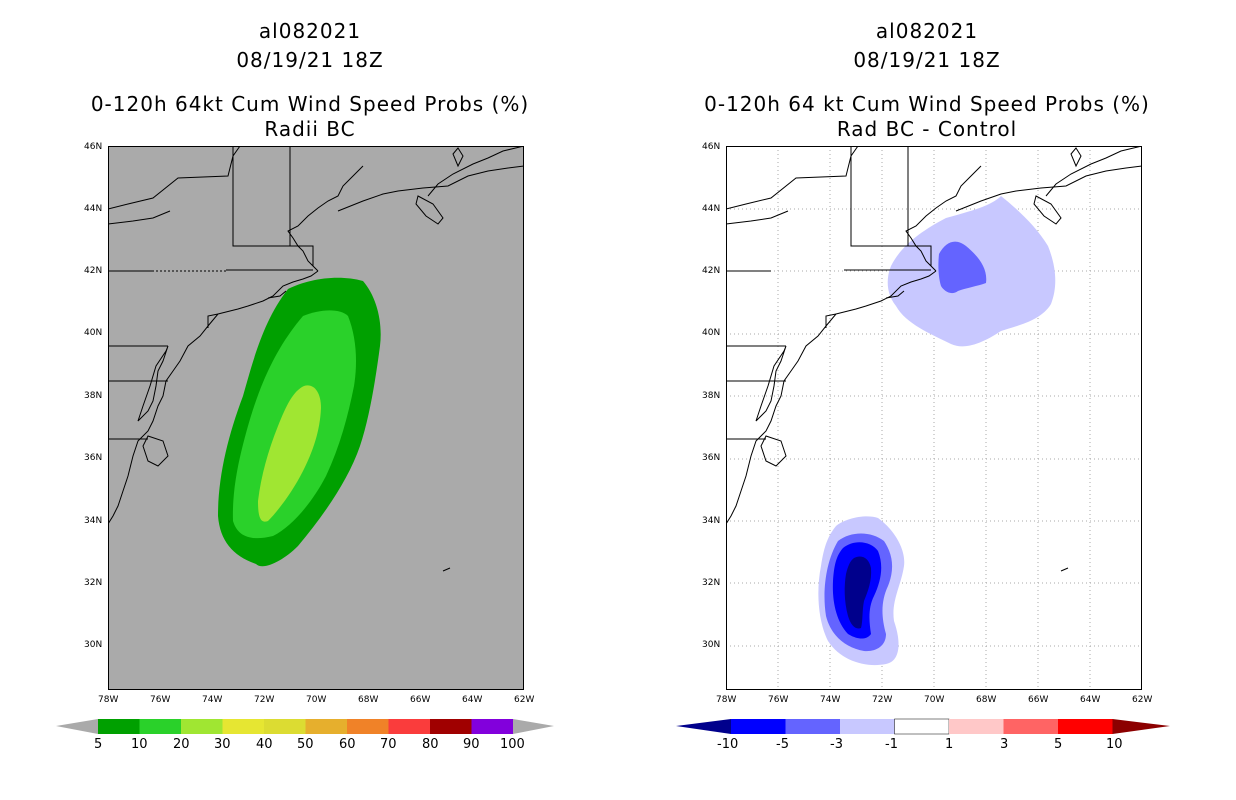 This screenshot has width=1236, height=800. Describe the element at coordinates (711, 396) in the screenshot. I see `right-lat-label: 38N` at that location.